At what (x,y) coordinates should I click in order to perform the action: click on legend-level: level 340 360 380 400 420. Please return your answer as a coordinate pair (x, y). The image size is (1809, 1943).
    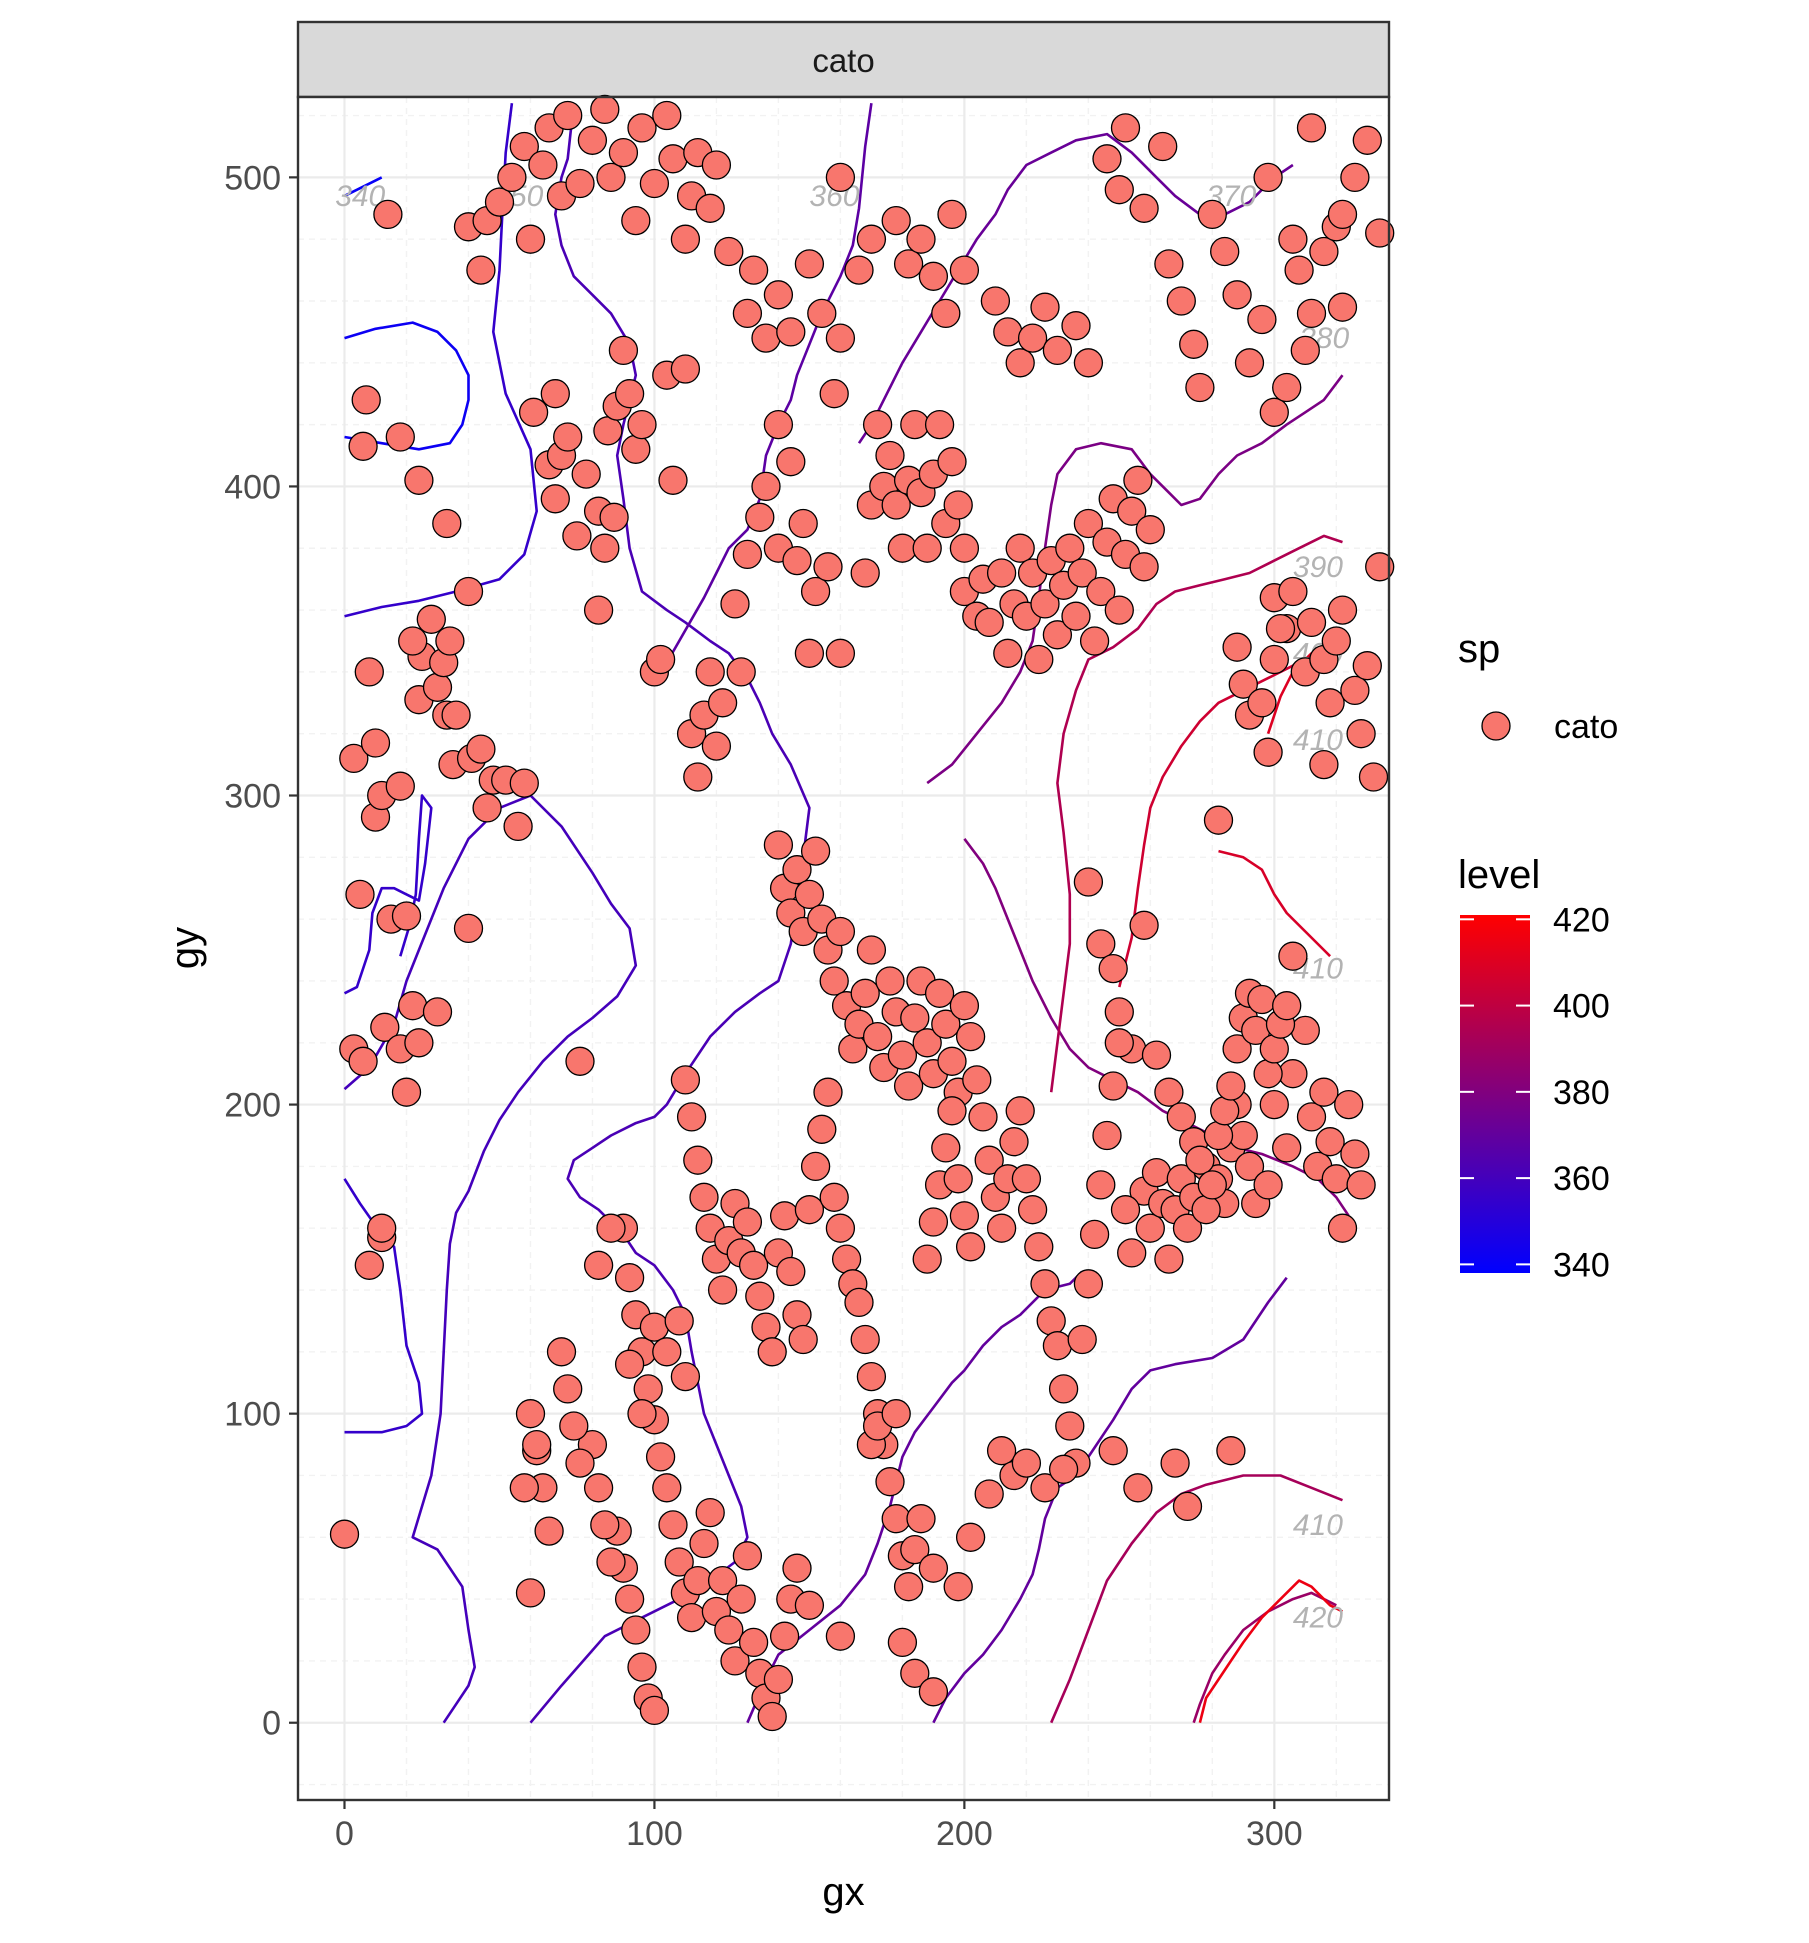
    Looking at the image, I should click on (1534, 1068).